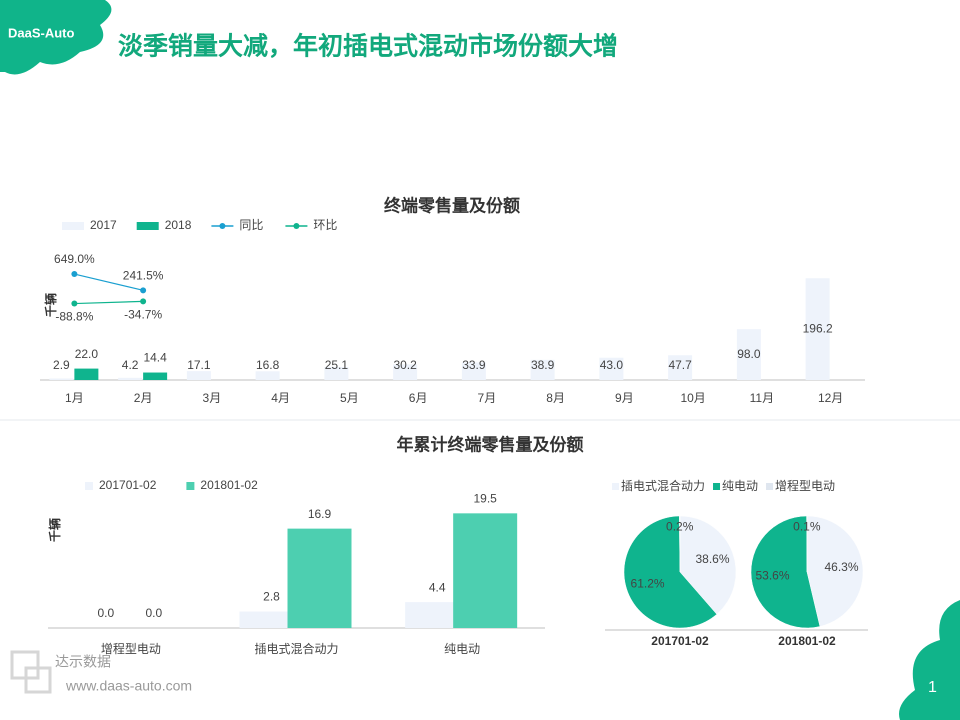 The height and width of the screenshot is (720, 960). I want to click on value-label: 14.4, so click(155, 358).